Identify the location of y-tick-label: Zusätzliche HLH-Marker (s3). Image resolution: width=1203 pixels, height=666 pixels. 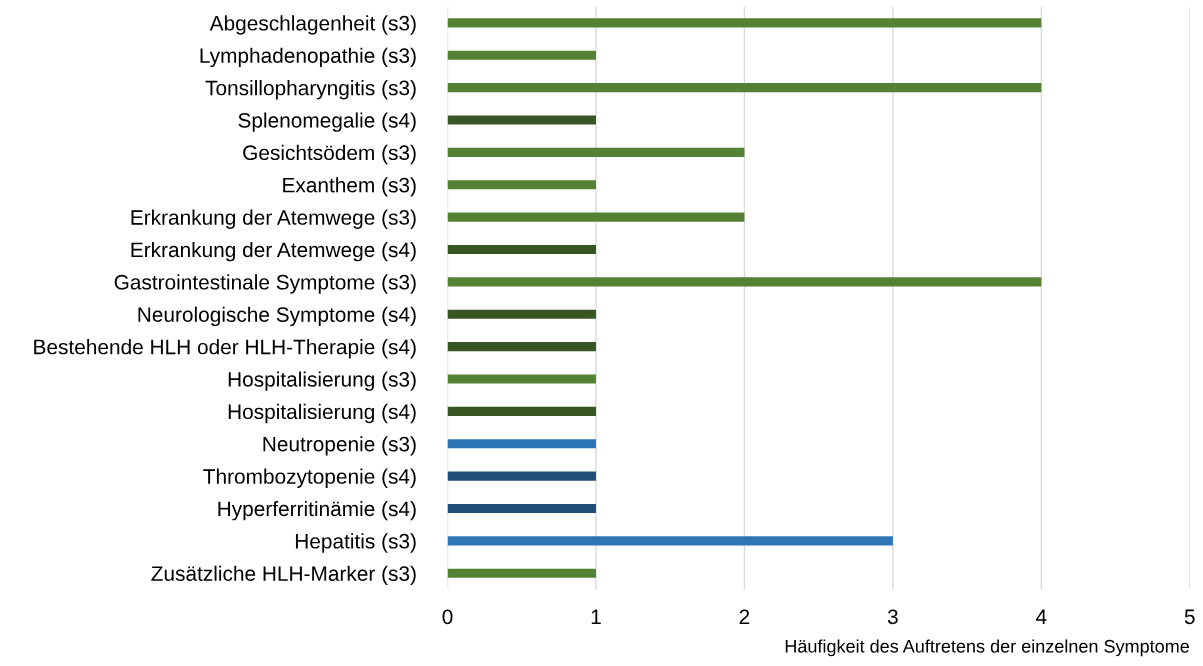
(283, 575).